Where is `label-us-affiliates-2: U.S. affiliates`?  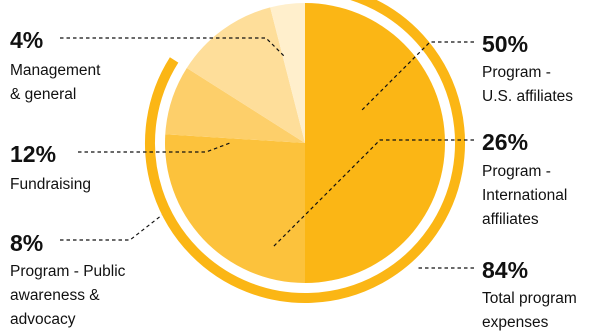
label-us-affiliates-2: U.S. affiliates is located at coordinates (527, 96).